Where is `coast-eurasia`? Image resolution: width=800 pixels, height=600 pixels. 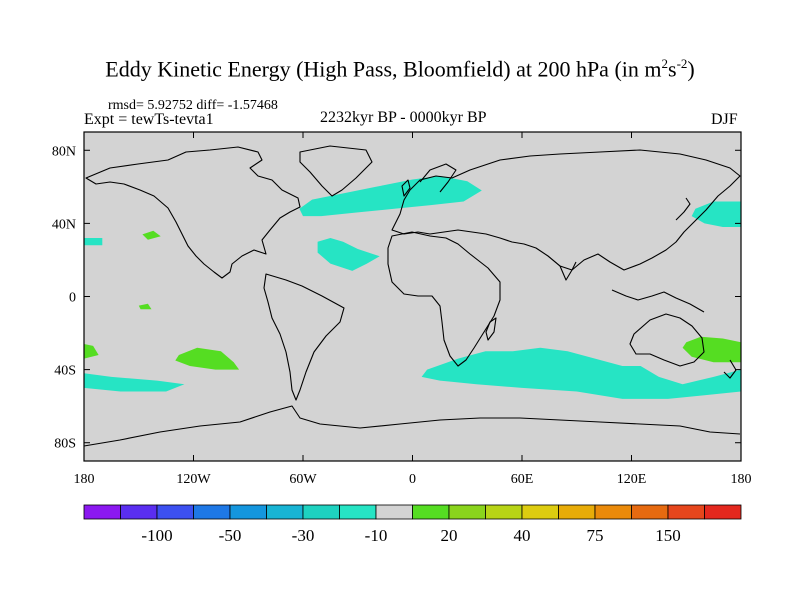 coast-eurasia is located at coordinates (566, 210).